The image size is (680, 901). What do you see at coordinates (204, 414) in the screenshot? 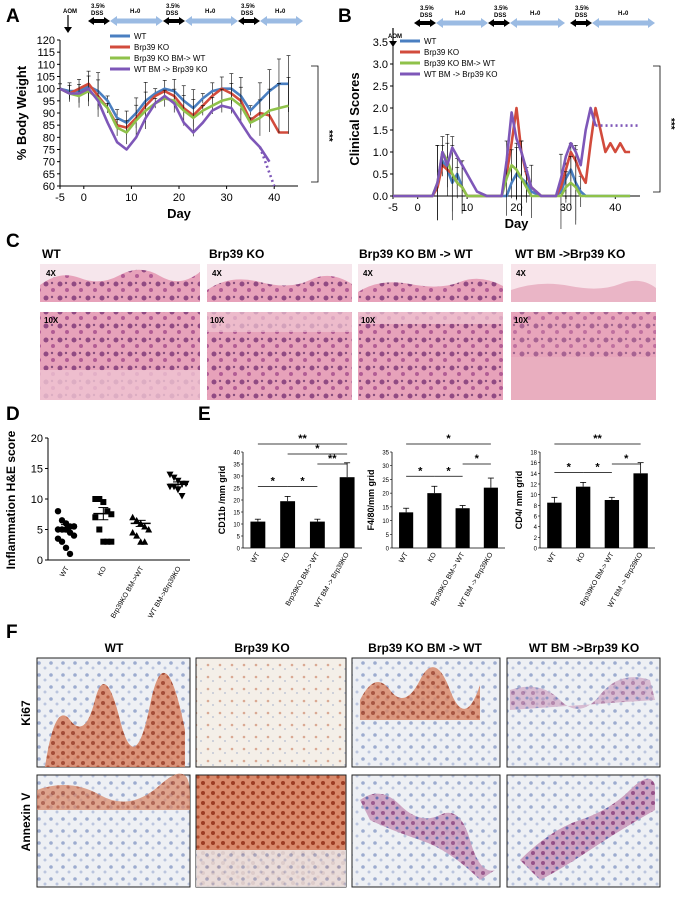
I see `panel-letter-e: E` at bounding box center [204, 414].